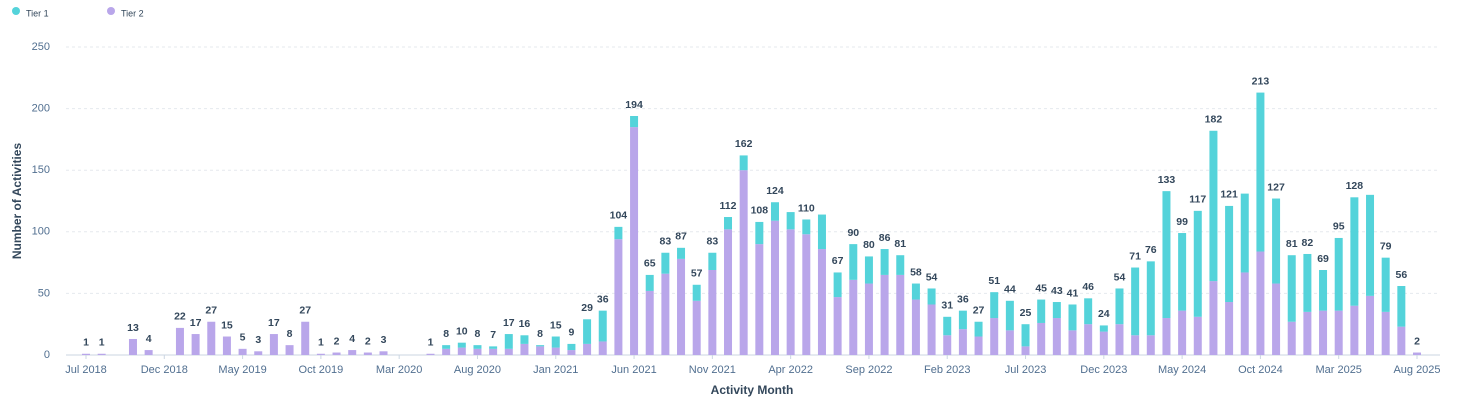 This screenshot has width=1461, height=406. What do you see at coordinates (1260, 370) in the screenshot?
I see `x-tick-label: Oct 2024` at bounding box center [1260, 370].